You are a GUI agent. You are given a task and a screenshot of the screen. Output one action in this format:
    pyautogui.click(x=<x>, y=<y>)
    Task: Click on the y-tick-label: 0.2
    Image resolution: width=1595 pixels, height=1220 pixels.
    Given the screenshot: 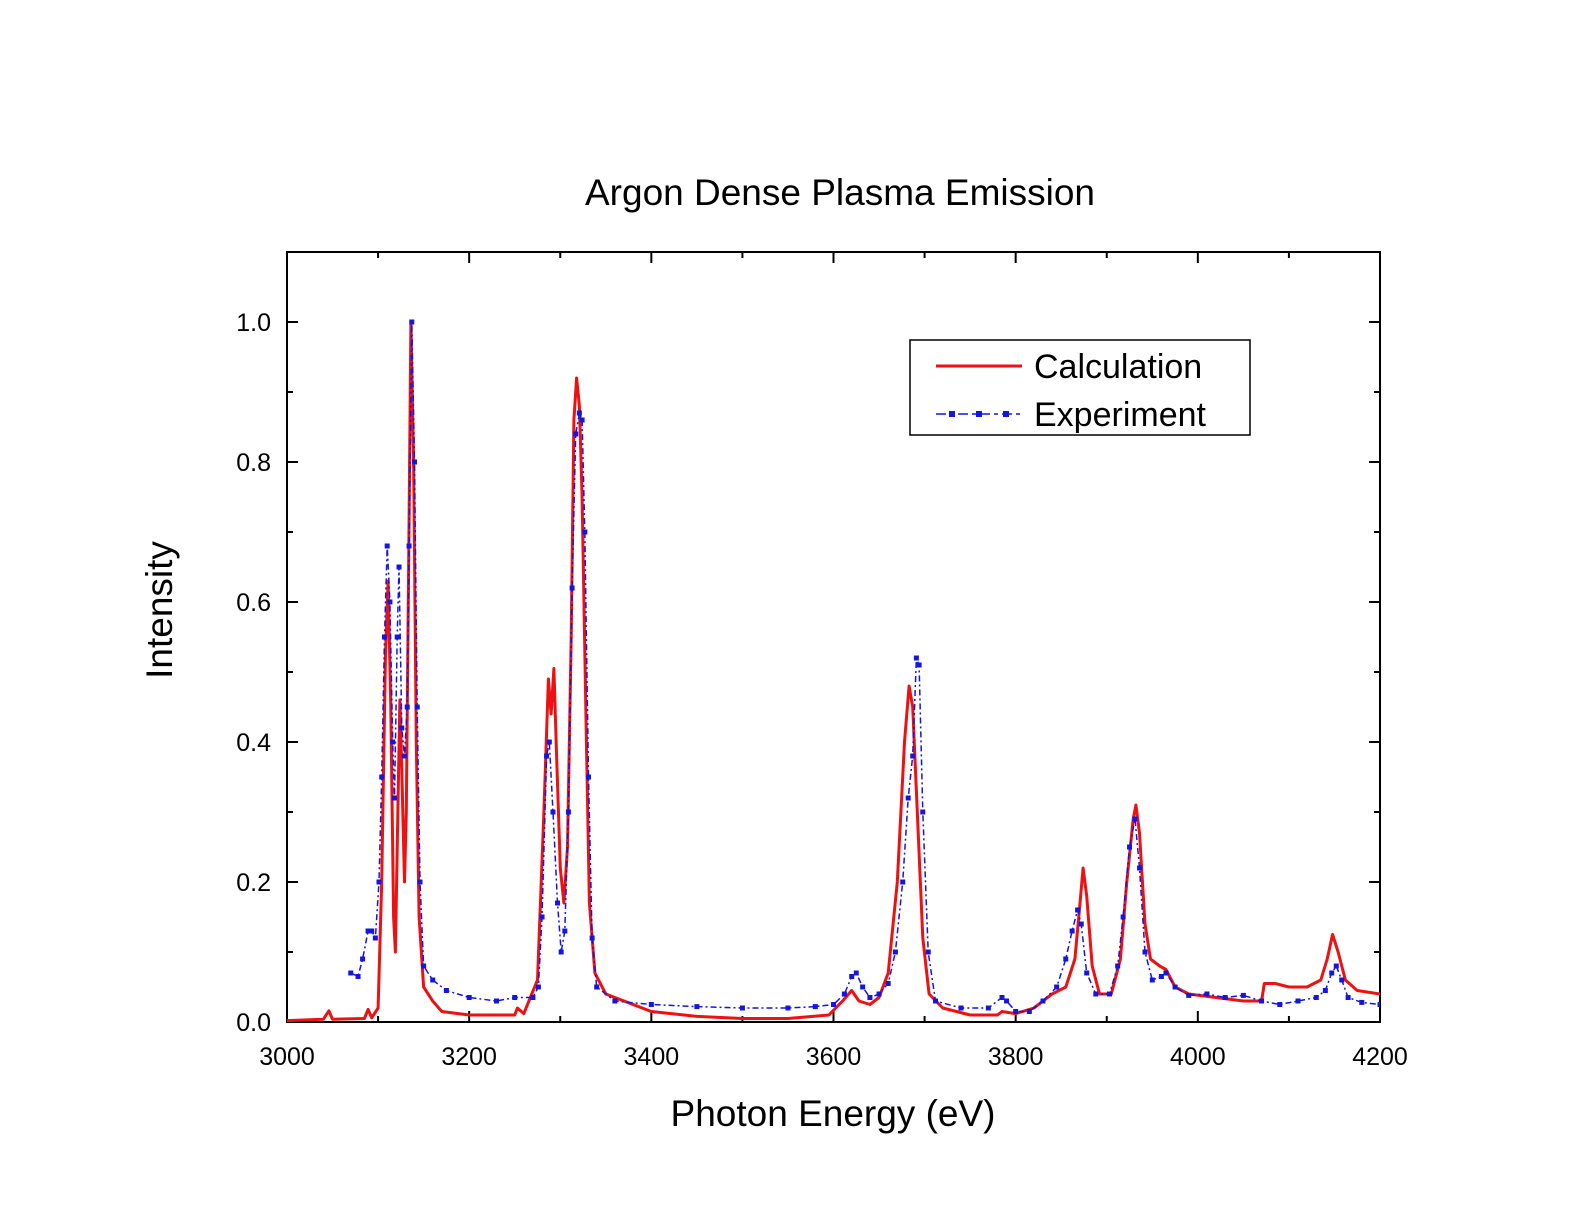 What is the action you would take?
    pyautogui.click(x=253, y=883)
    